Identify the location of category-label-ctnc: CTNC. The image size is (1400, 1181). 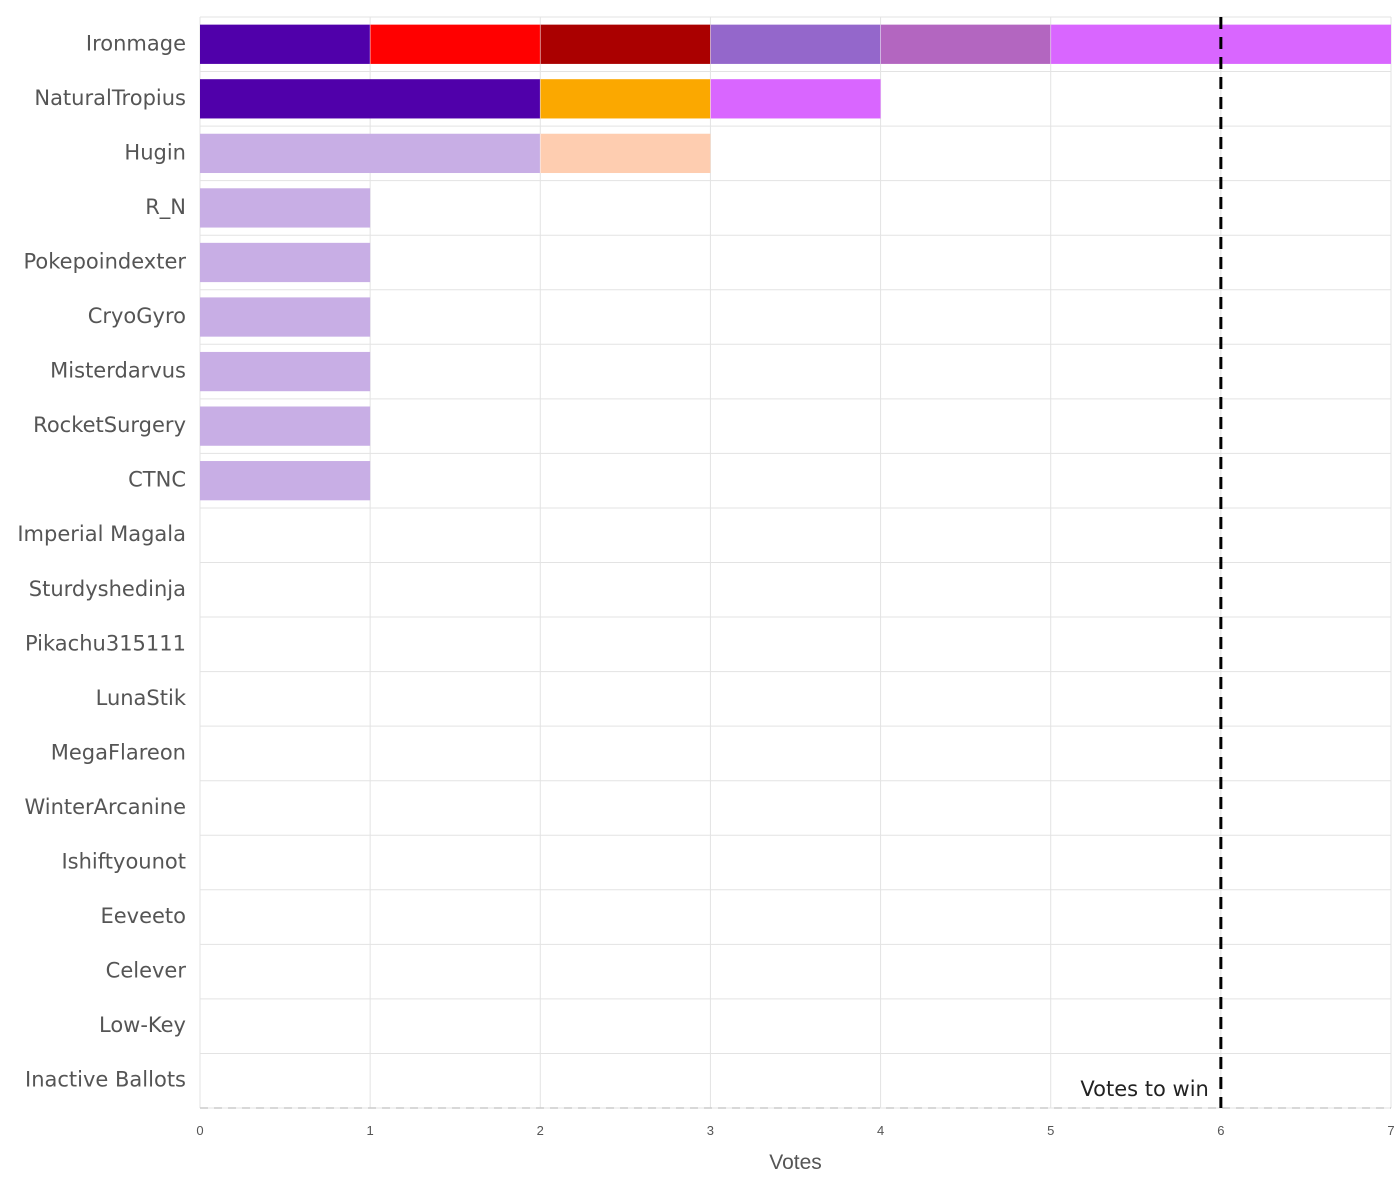
(157, 480).